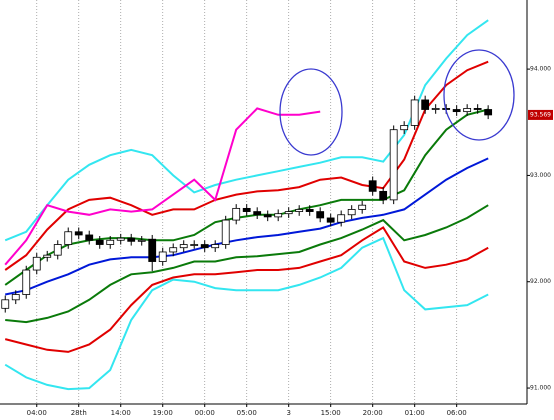  Describe the element at coordinates (540, 175) in the screenshot. I see `y-tick-label: 93.000` at that location.